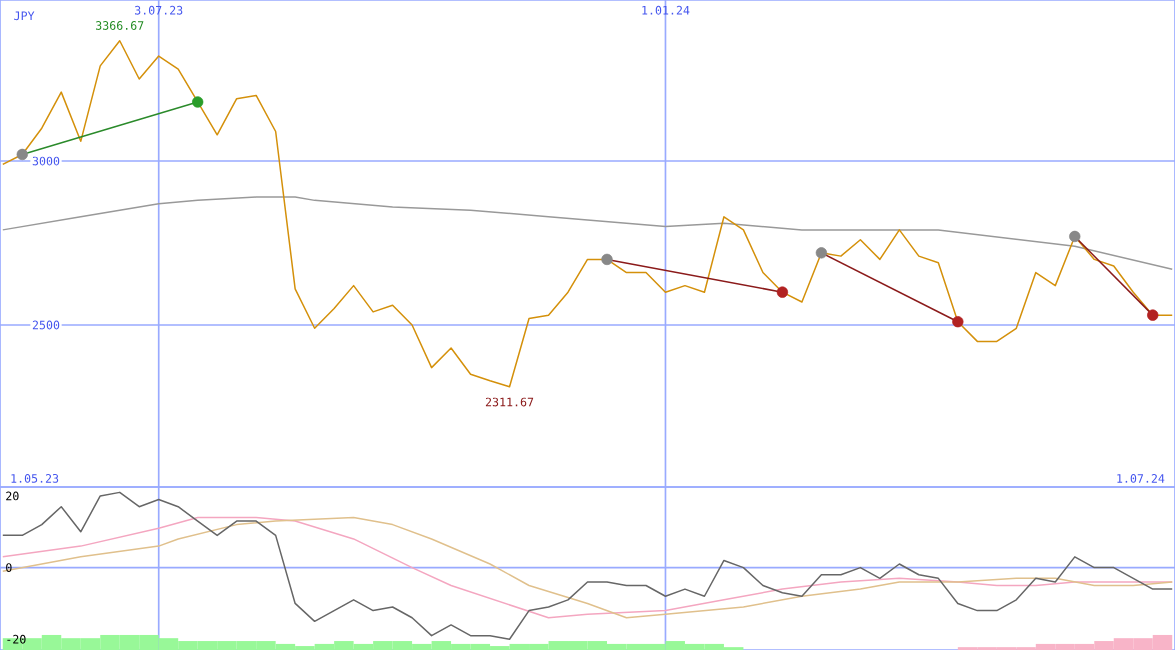 The height and width of the screenshot is (650, 1175). I want to click on annotation: 2311.67, so click(509, 402).